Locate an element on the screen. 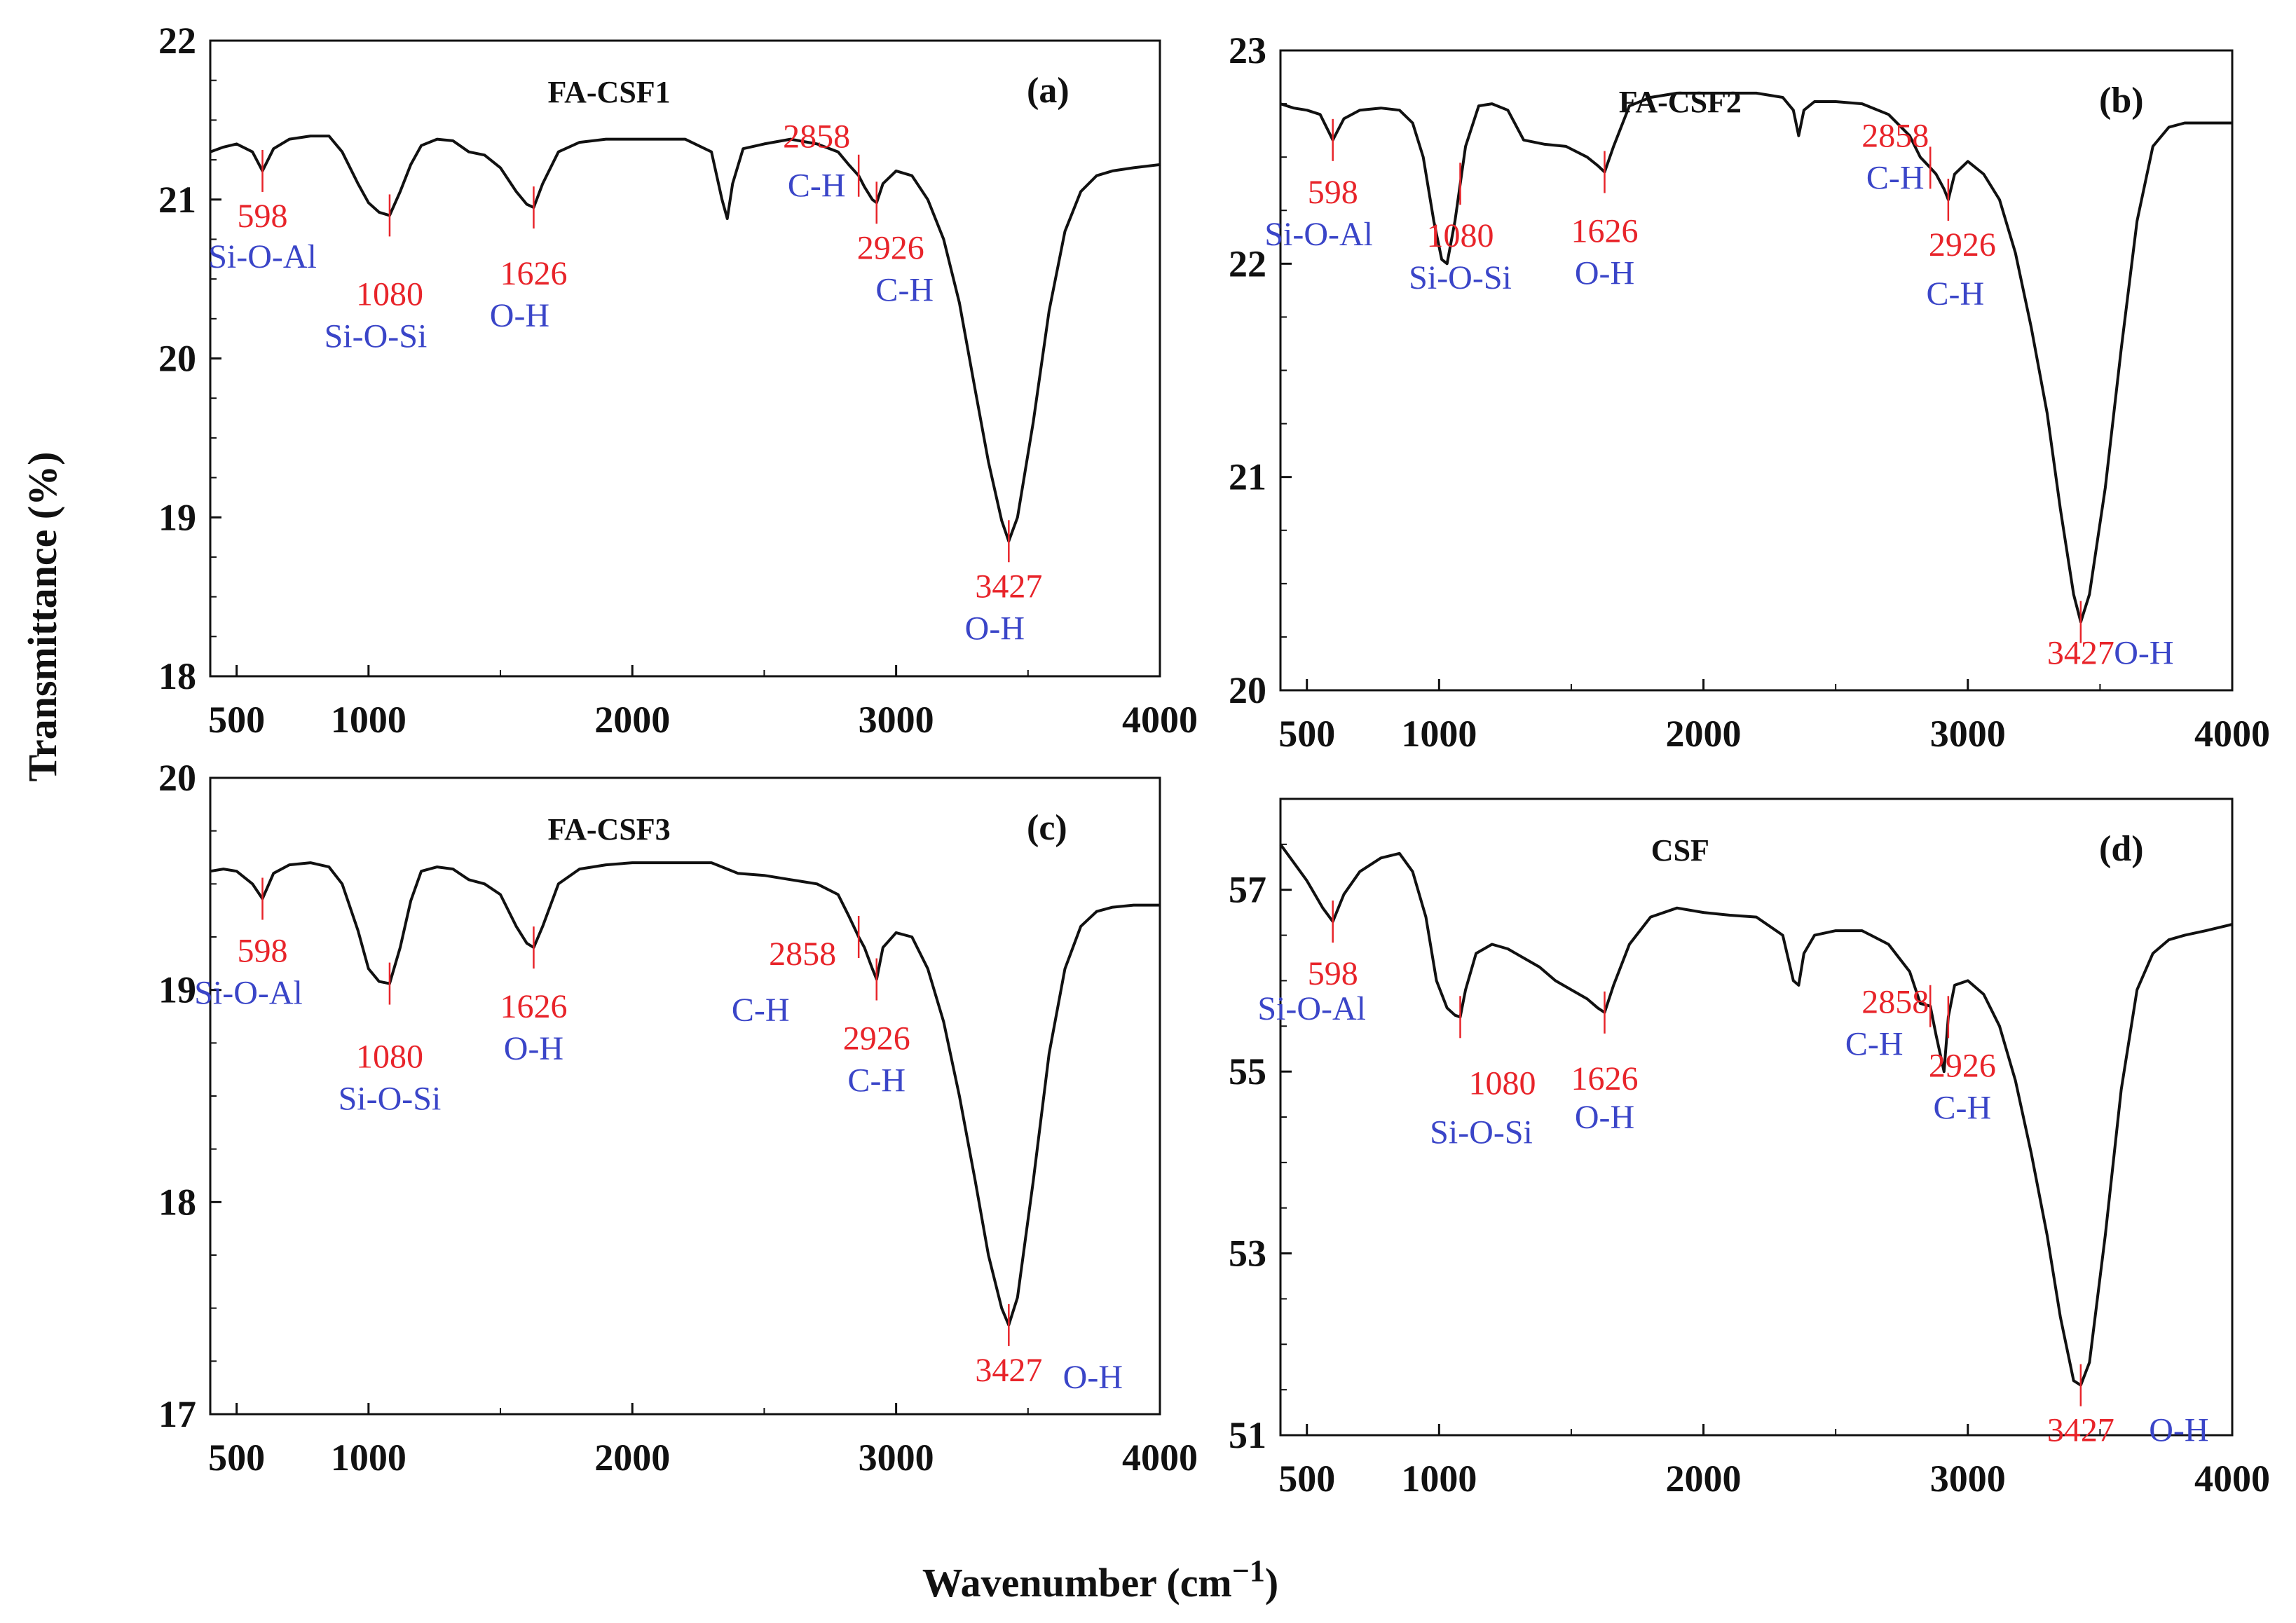  y-tick-label: 17 is located at coordinates (177, 1414).